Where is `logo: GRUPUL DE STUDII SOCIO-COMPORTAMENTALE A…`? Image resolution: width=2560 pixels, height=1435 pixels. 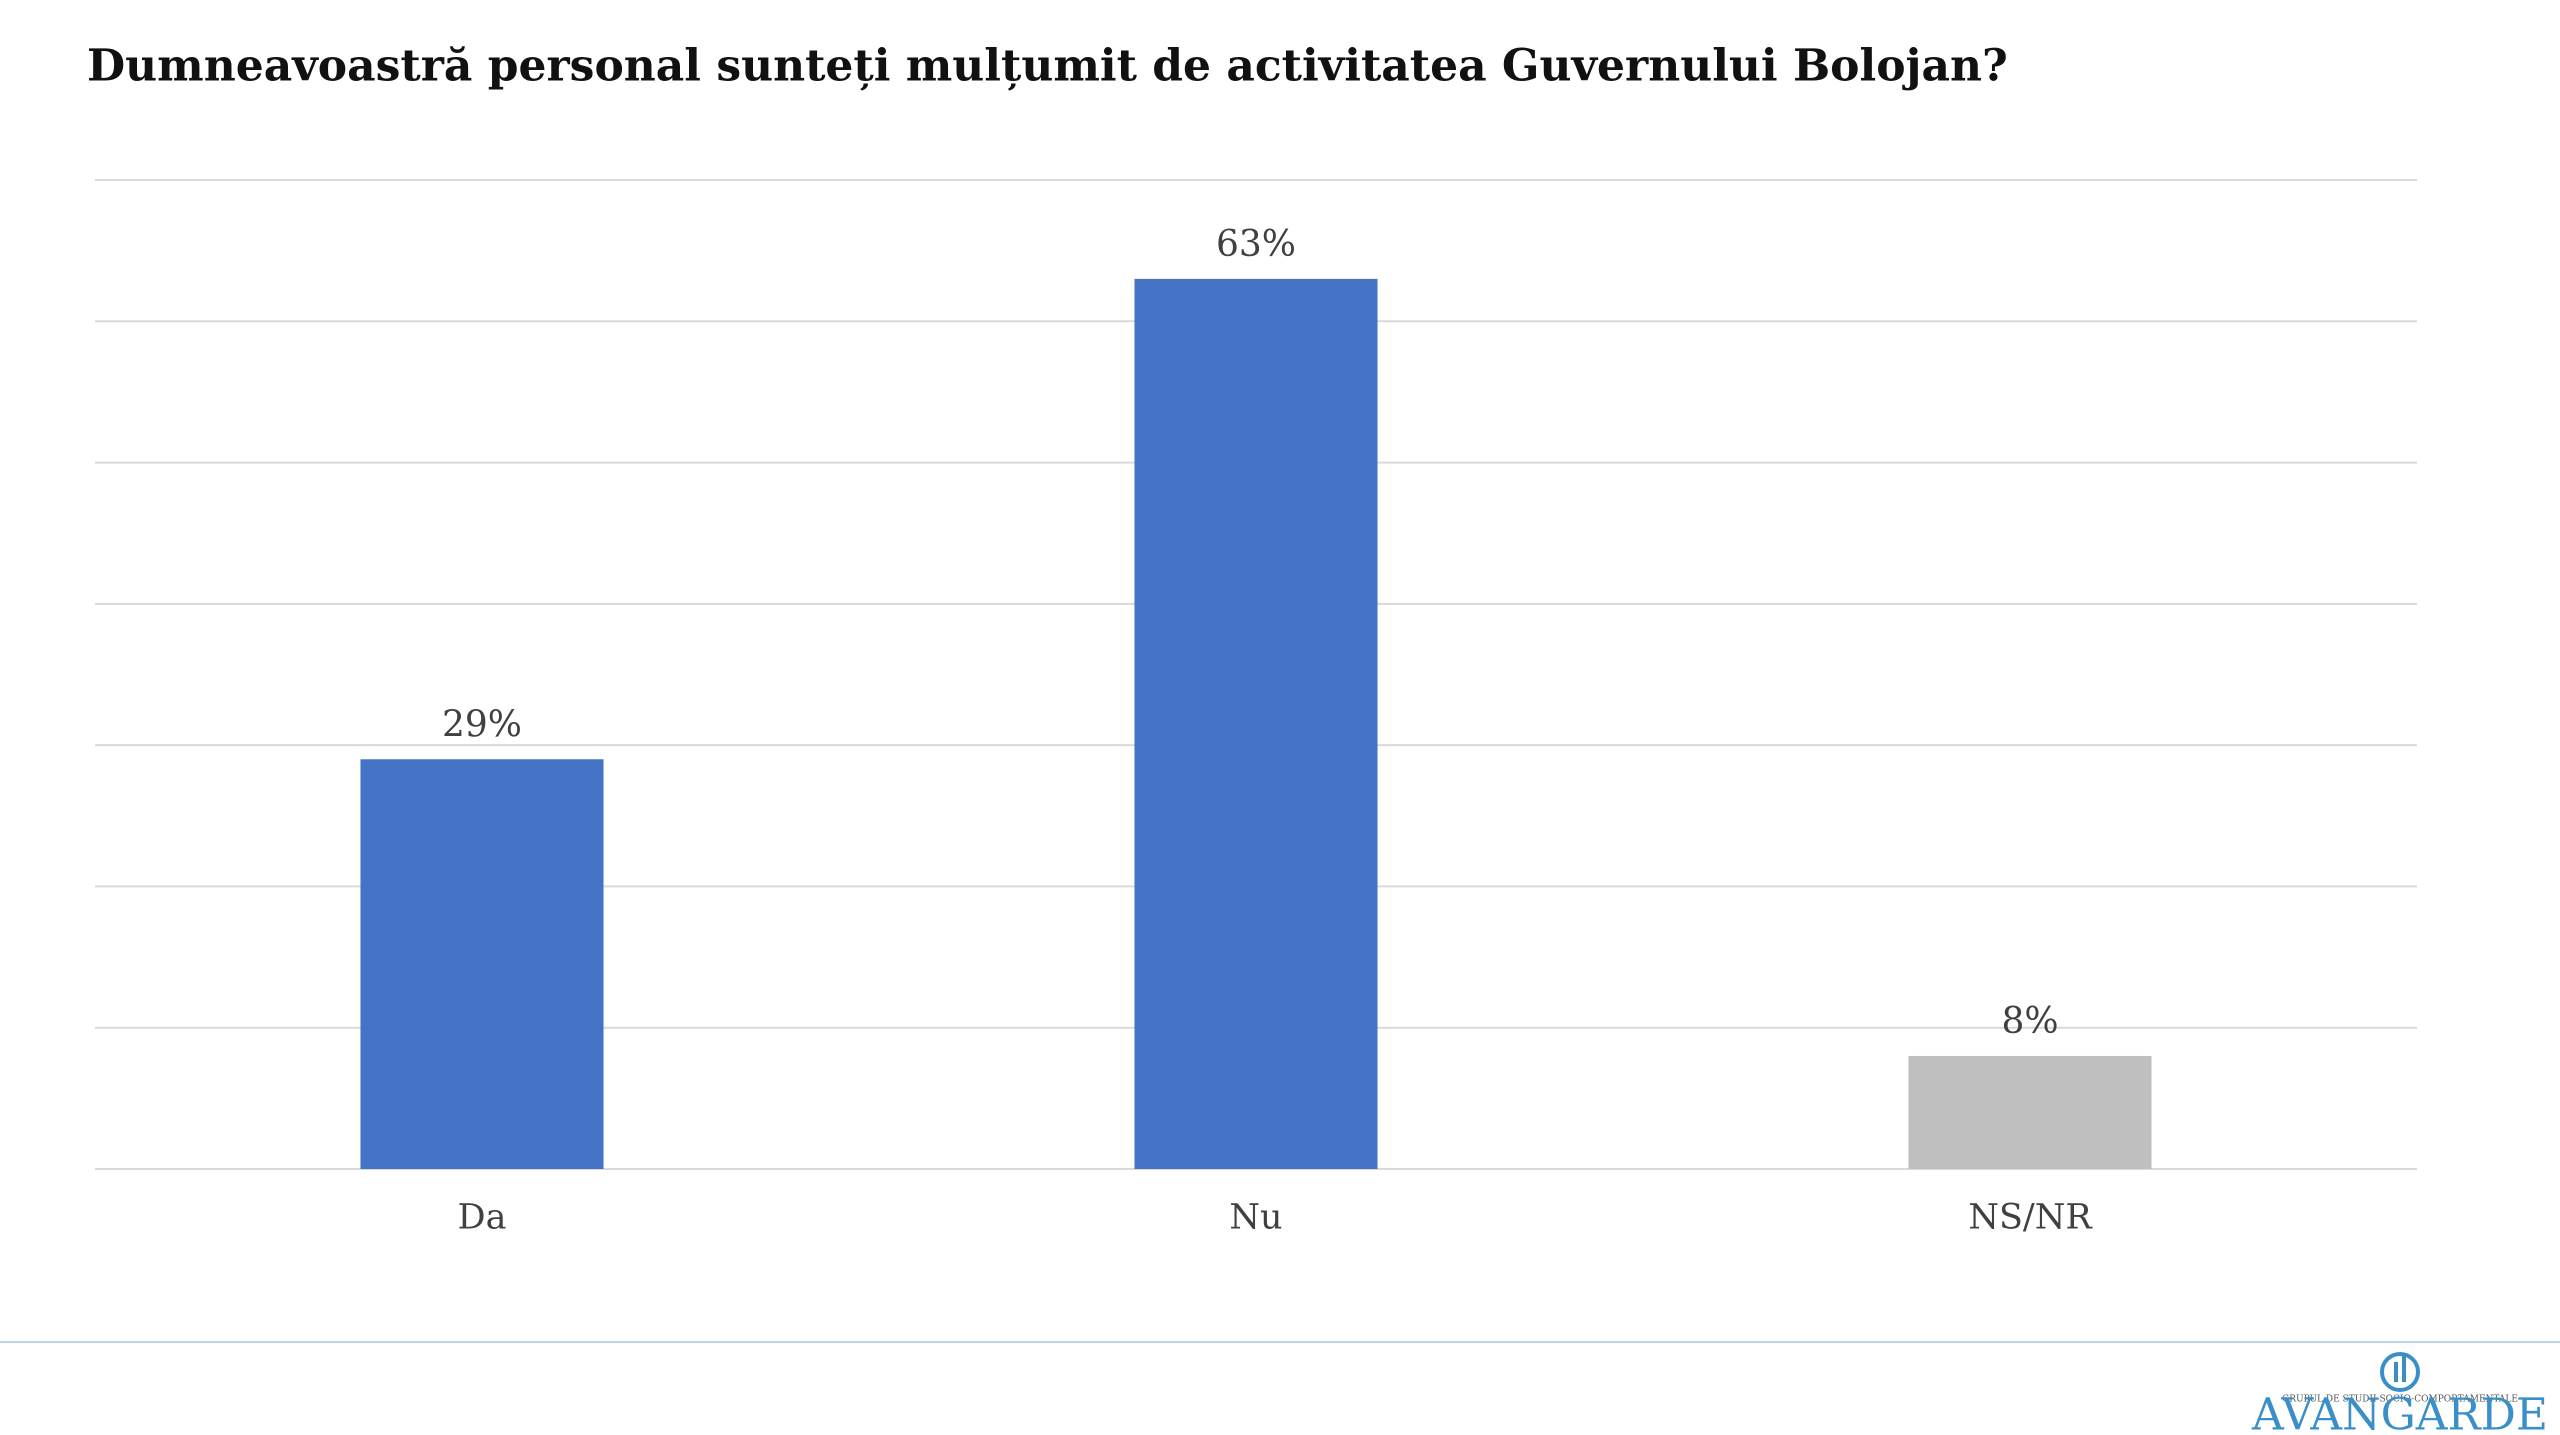 logo: GRUPUL DE STUDII SOCIO-COMPORTAMENTALE A… is located at coordinates (2399, 1393).